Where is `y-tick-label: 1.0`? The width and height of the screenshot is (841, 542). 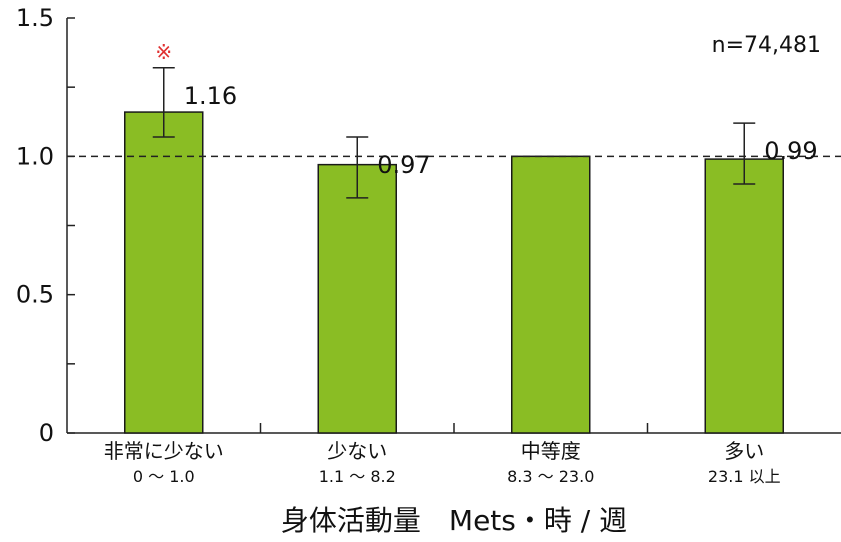 y-tick-label: 1.0 is located at coordinates (35, 156).